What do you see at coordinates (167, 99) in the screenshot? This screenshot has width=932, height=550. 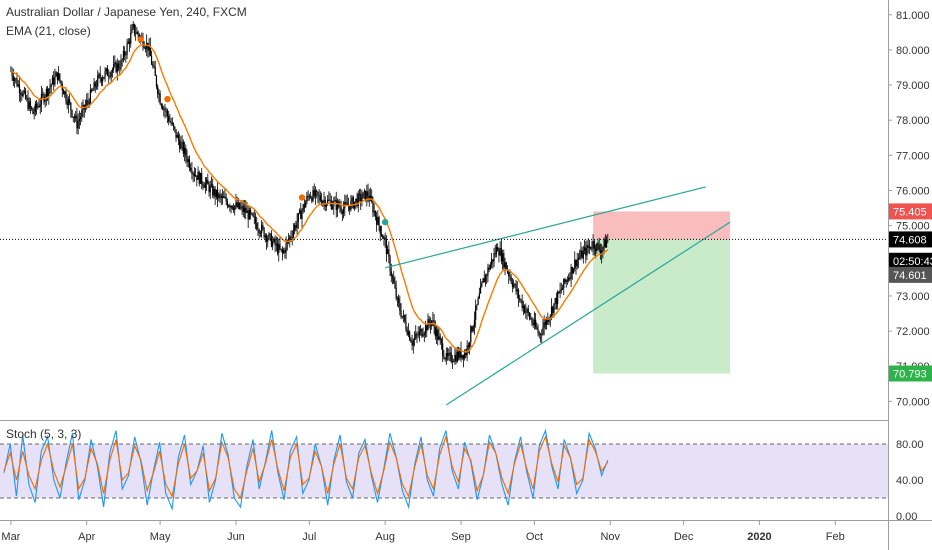 I see `signal-marker` at bounding box center [167, 99].